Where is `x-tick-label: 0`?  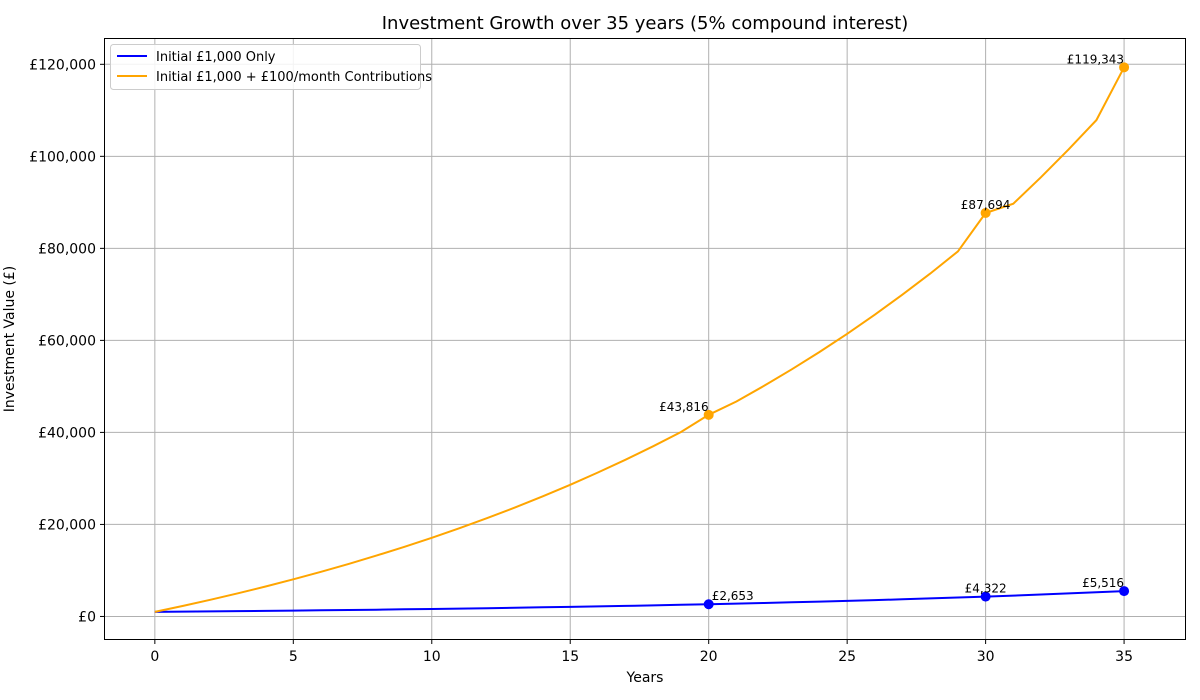
x-tick-label: 0 is located at coordinates (154, 657).